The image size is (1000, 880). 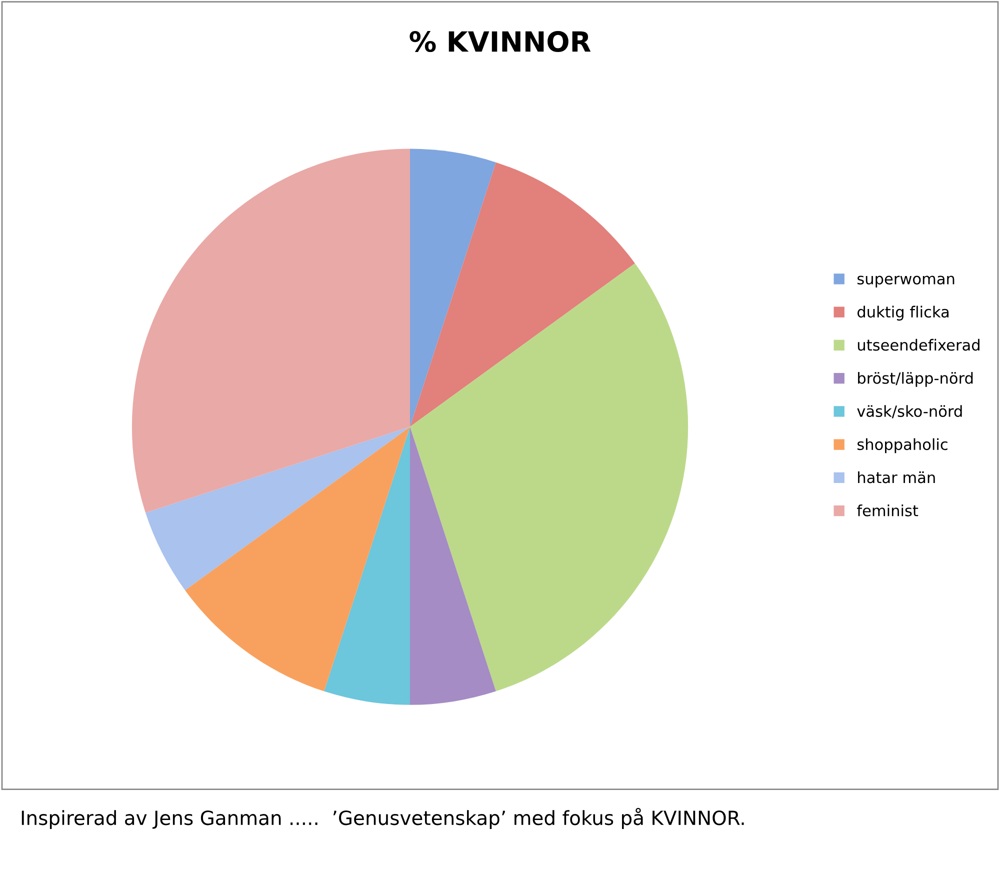 I want to click on legend-label: duktig flicka, so click(x=903, y=313).